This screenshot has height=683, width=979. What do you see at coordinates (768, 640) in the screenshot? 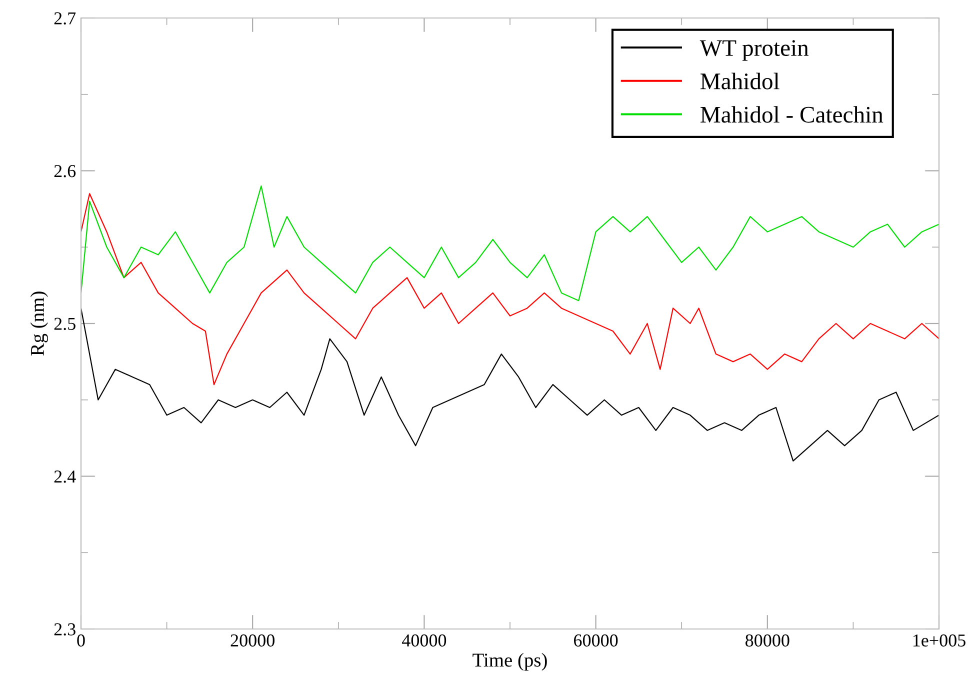
I see `x-tick-label: 80000` at bounding box center [768, 640].